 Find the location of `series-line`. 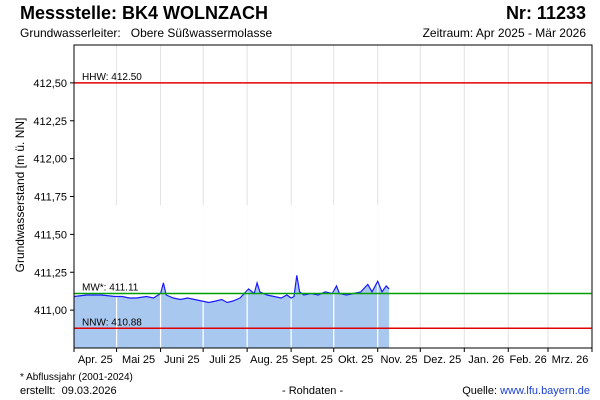

series-line is located at coordinates (231, 289).